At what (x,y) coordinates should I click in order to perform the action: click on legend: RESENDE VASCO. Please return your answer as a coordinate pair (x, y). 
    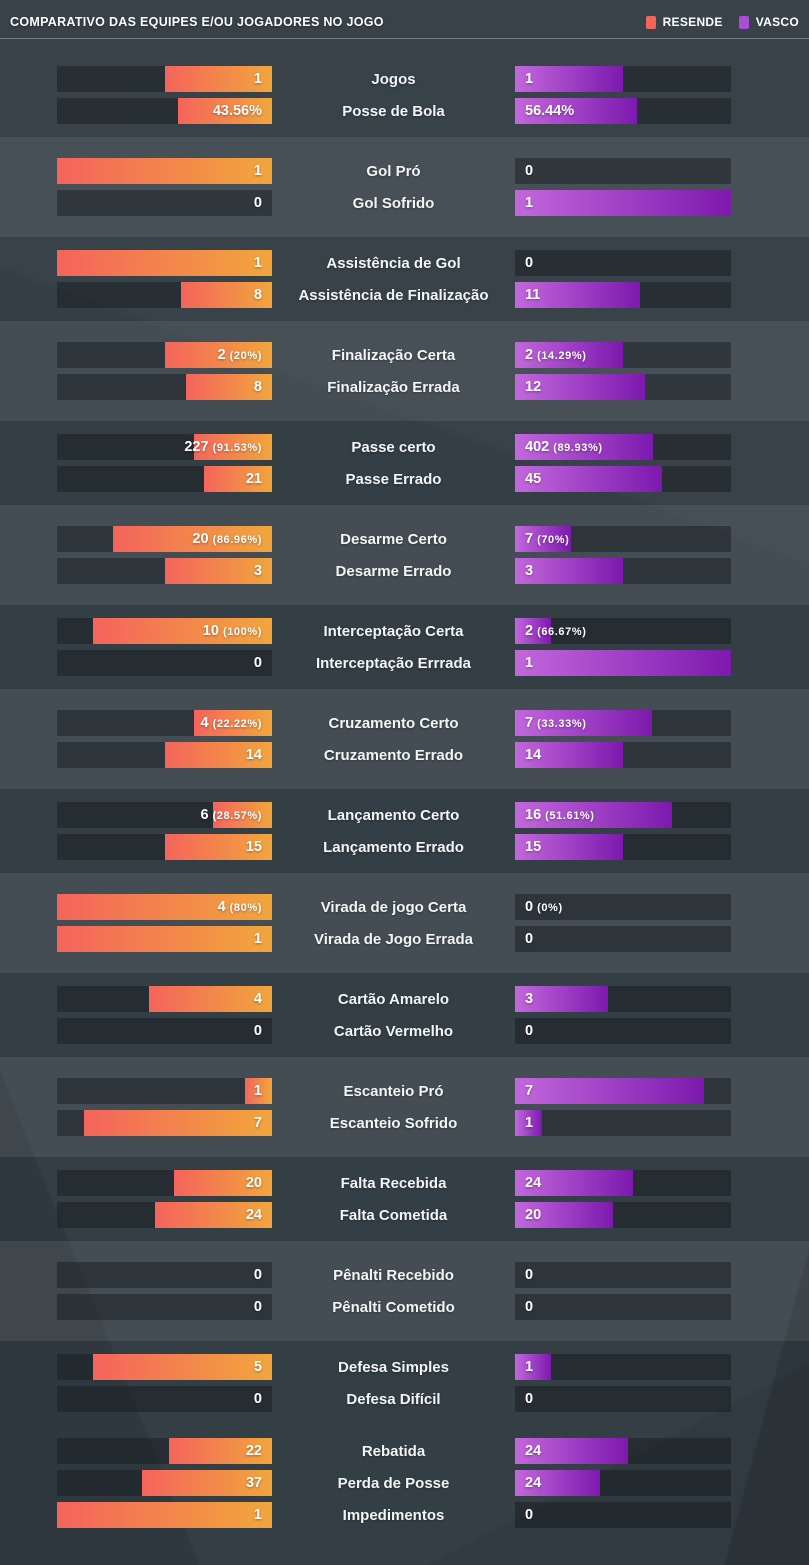
    Looking at the image, I should click on (722, 22).